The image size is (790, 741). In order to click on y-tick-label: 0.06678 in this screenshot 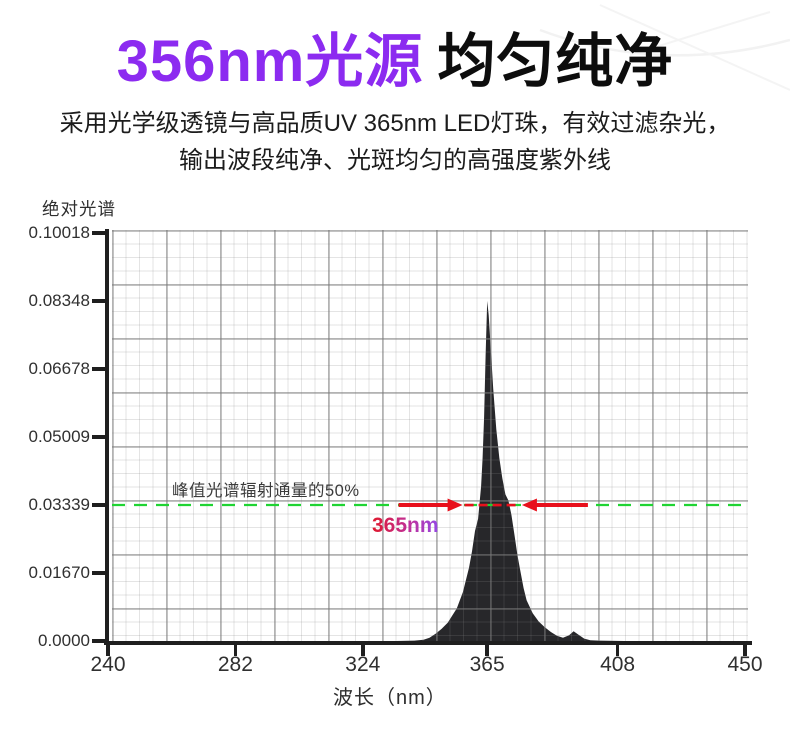, I will do `click(59, 368)`.